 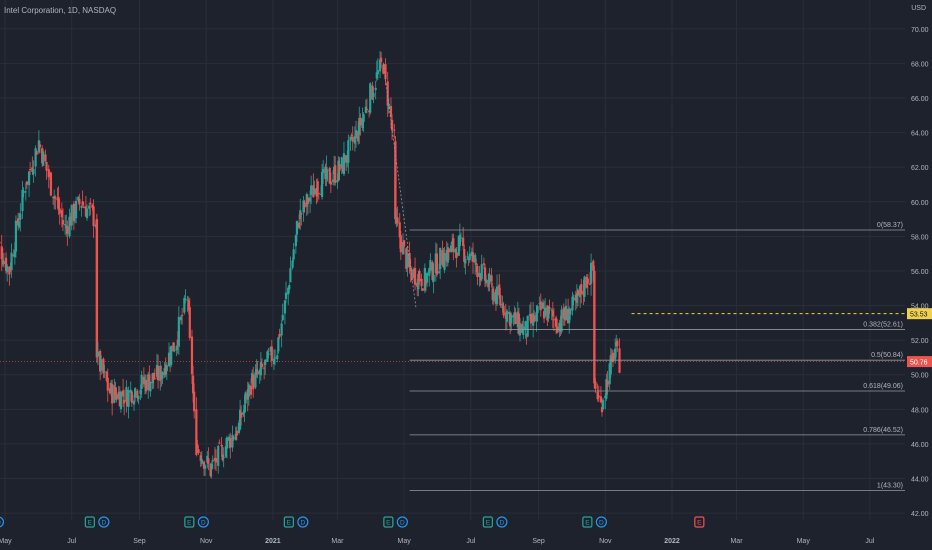 What do you see at coordinates (890, 486) in the screenshot?
I see `fib-level-label: 1(43.30)` at bounding box center [890, 486].